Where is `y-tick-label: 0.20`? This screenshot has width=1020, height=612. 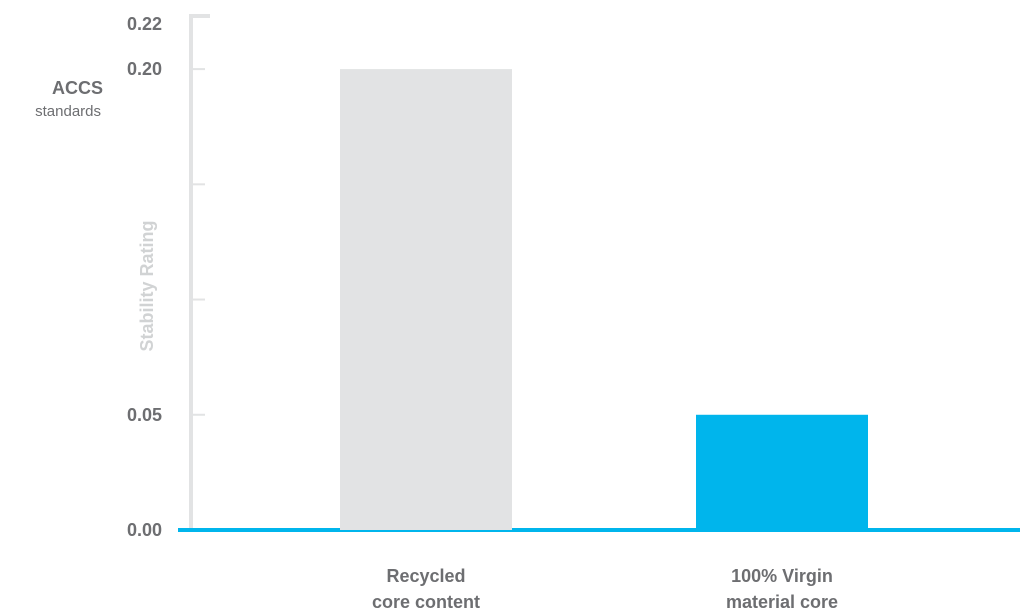 y-tick-label: 0.20 is located at coordinates (144, 69).